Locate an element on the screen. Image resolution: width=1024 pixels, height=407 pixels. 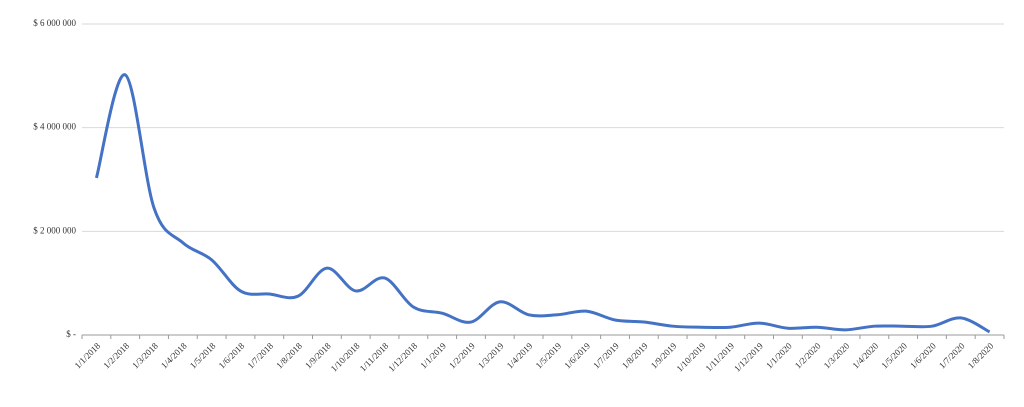
x-tick-label: 1/6/2020 is located at coordinates (923, 355).